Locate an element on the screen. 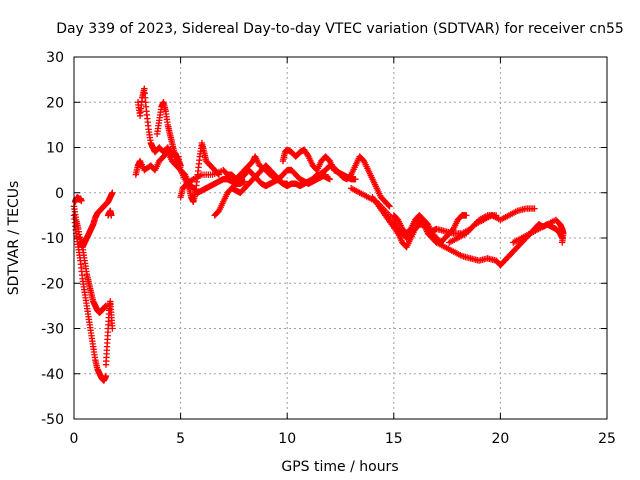 The height and width of the screenshot is (480, 640). series-descent-a is located at coordinates (423, 213).